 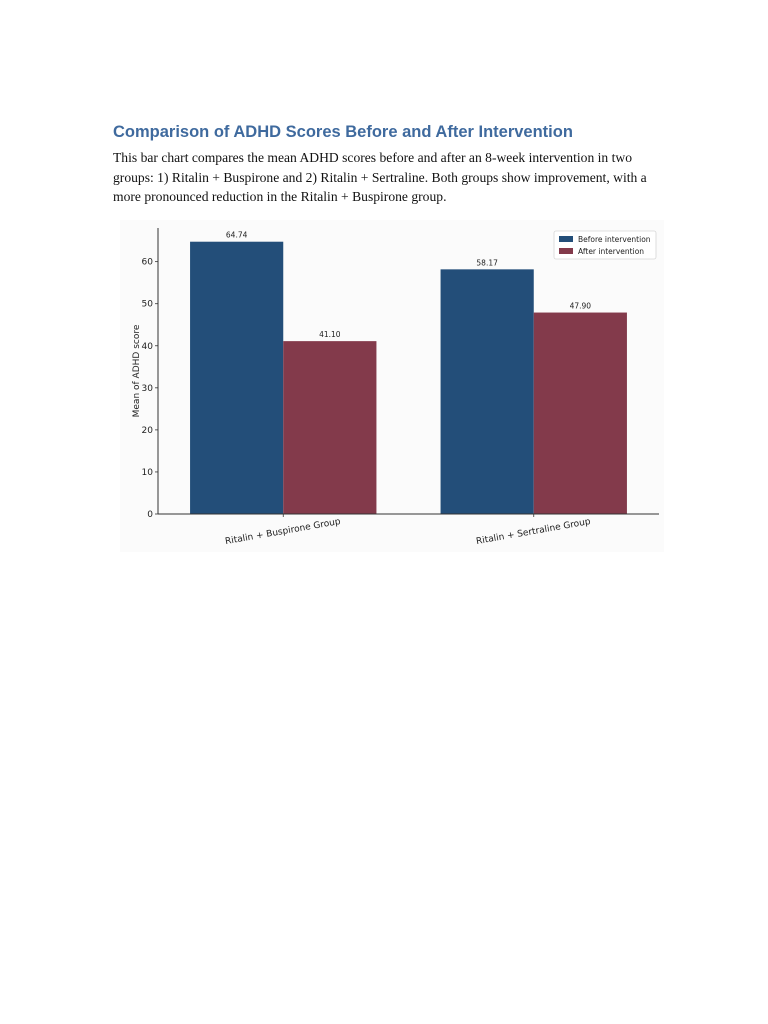 I want to click on y-tick-label: 10, so click(x=148, y=473).